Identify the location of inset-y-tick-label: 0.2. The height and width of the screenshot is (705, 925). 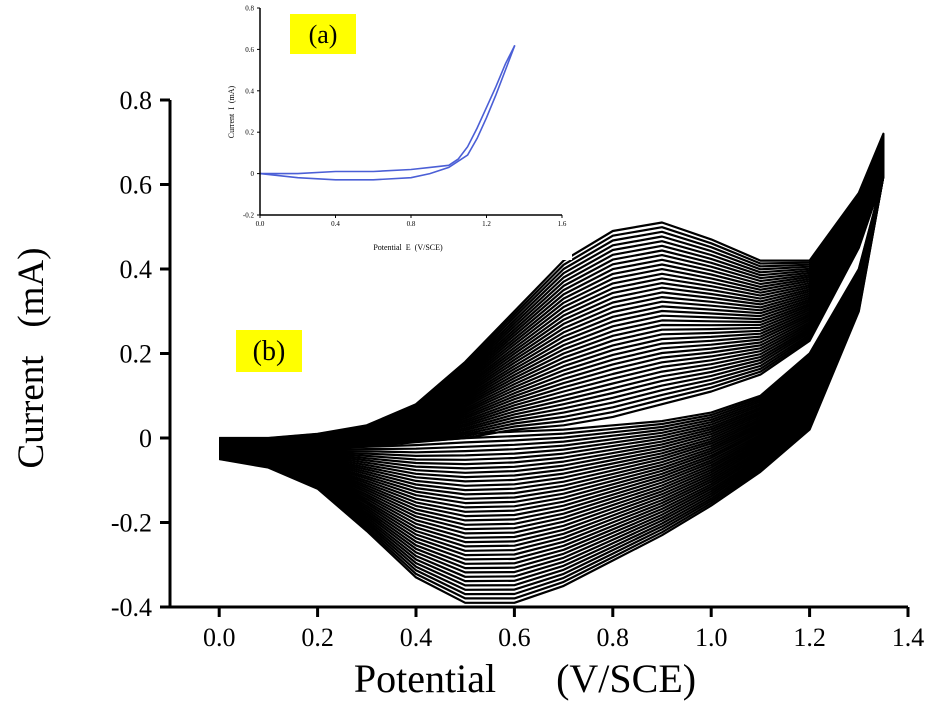
(249, 133).